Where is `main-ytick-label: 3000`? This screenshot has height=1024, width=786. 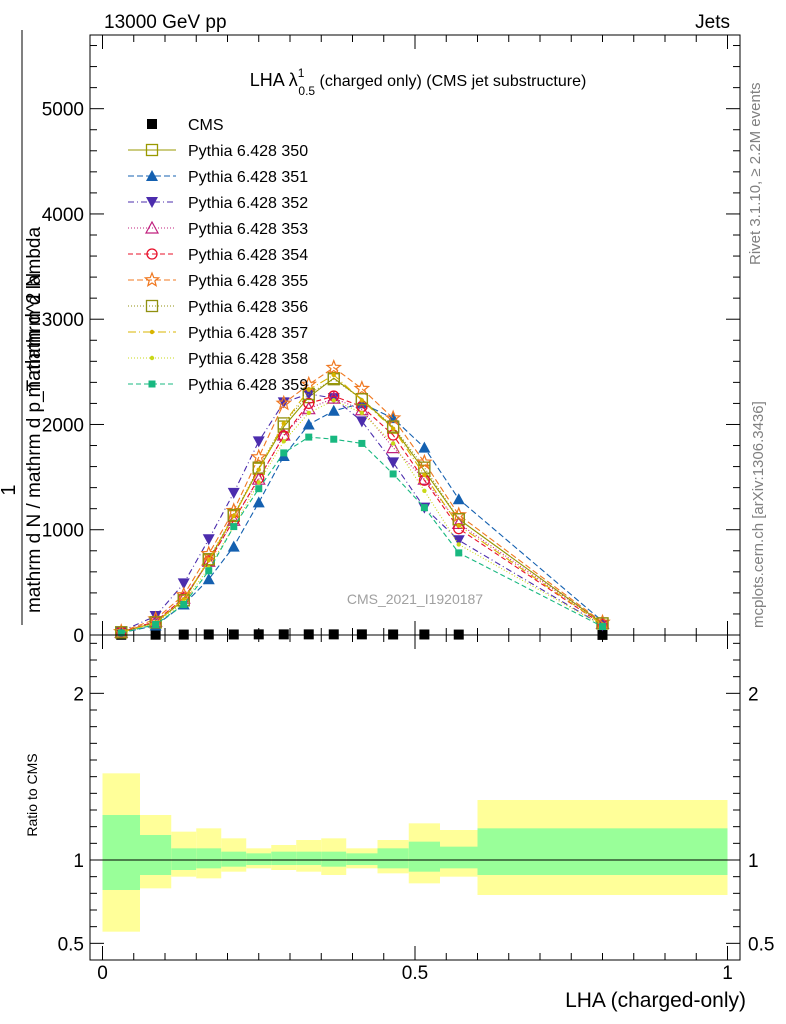 main-ytick-label: 3000 is located at coordinates (63, 320).